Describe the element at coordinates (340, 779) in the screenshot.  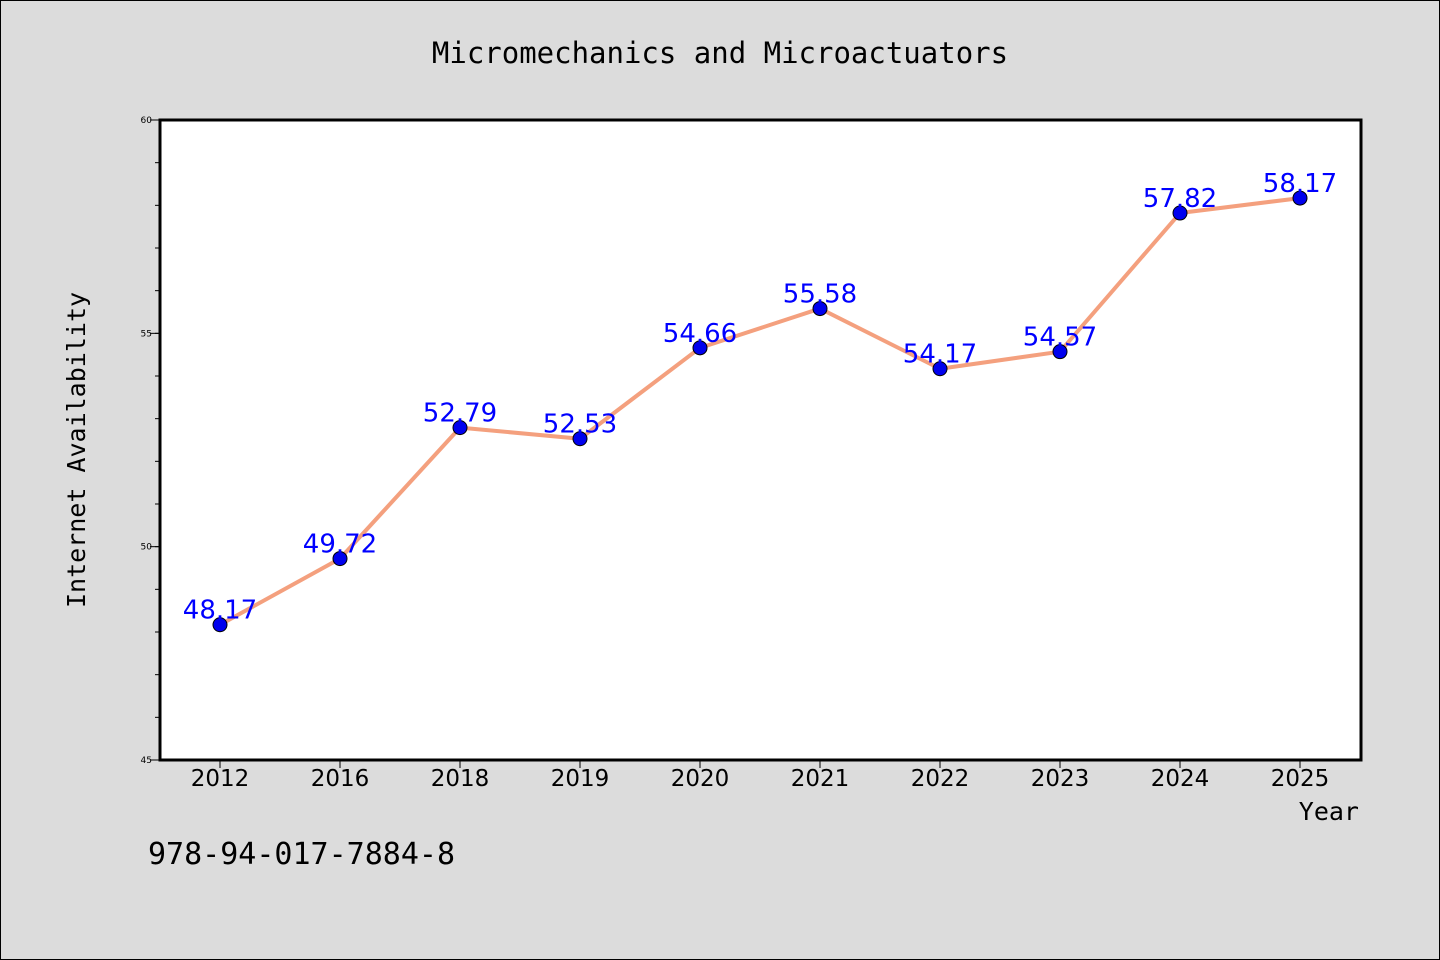
I see `x-tick-label: 2016` at that location.